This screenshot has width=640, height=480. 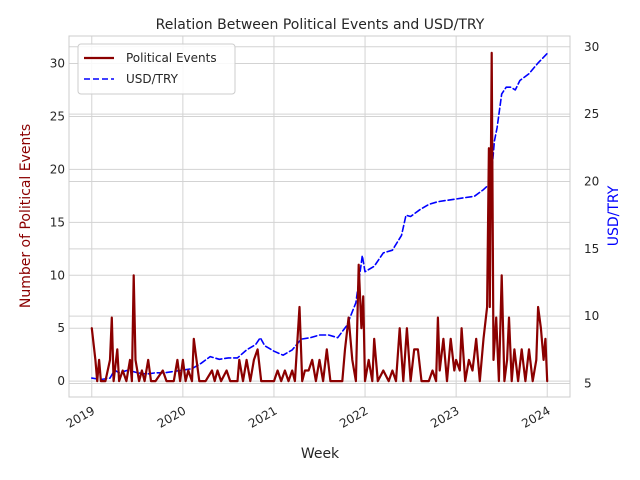 What do you see at coordinates (57, 169) in the screenshot?
I see `y-tick-label: 20` at bounding box center [57, 169].